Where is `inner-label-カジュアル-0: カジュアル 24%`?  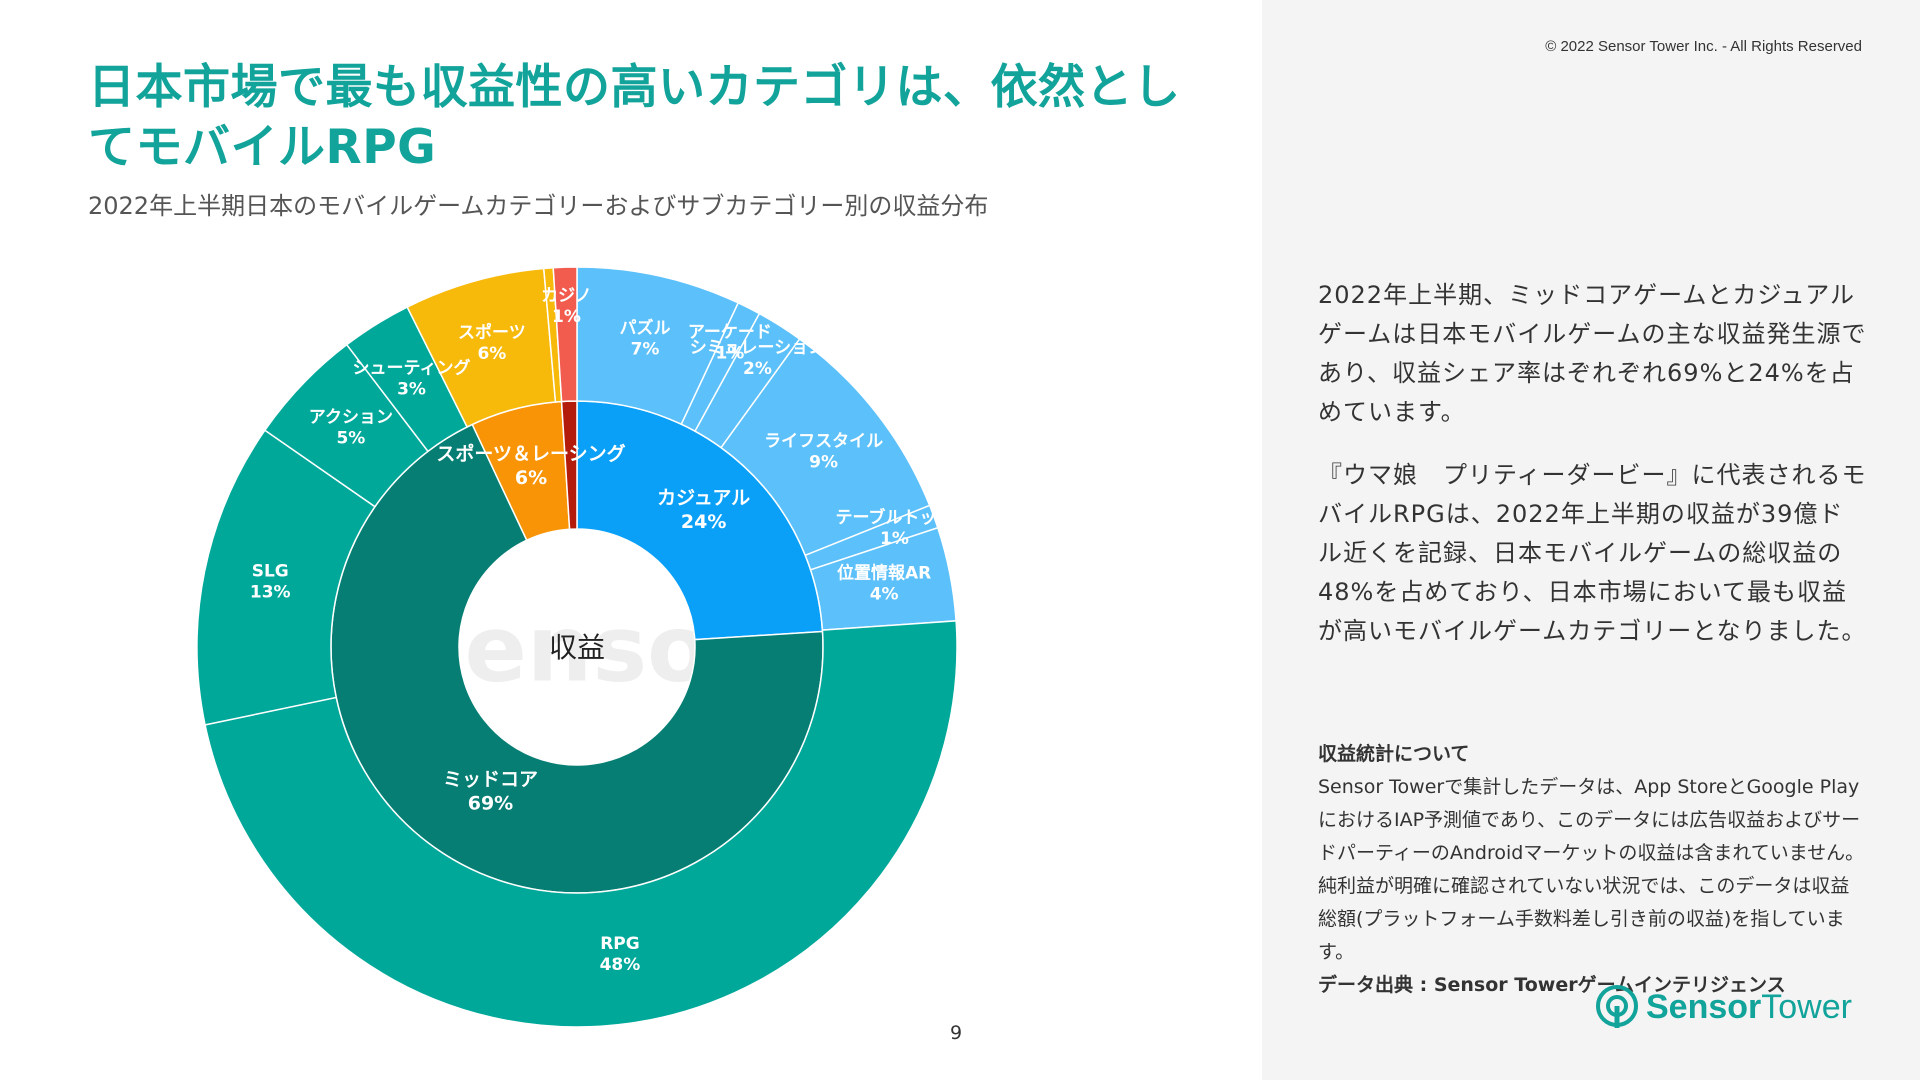
inner-label-カジュアル-0: カジュアル 24% is located at coordinates (703, 510).